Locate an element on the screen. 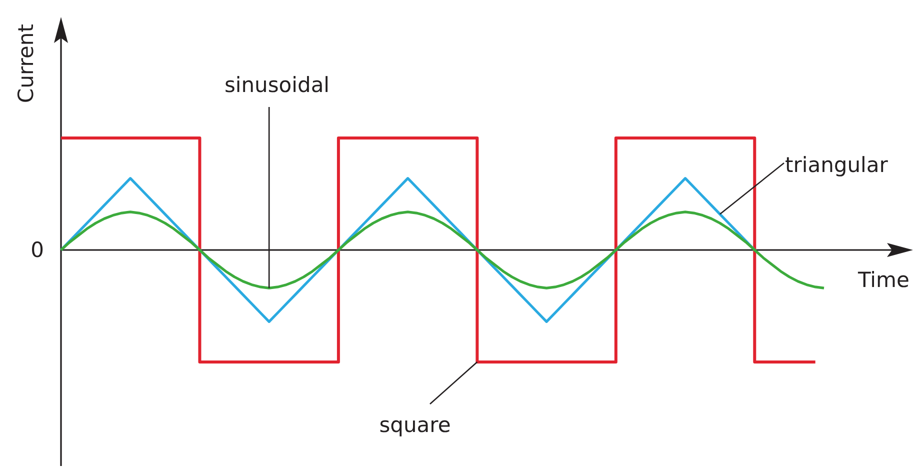  text: square is located at coordinates (415, 425).